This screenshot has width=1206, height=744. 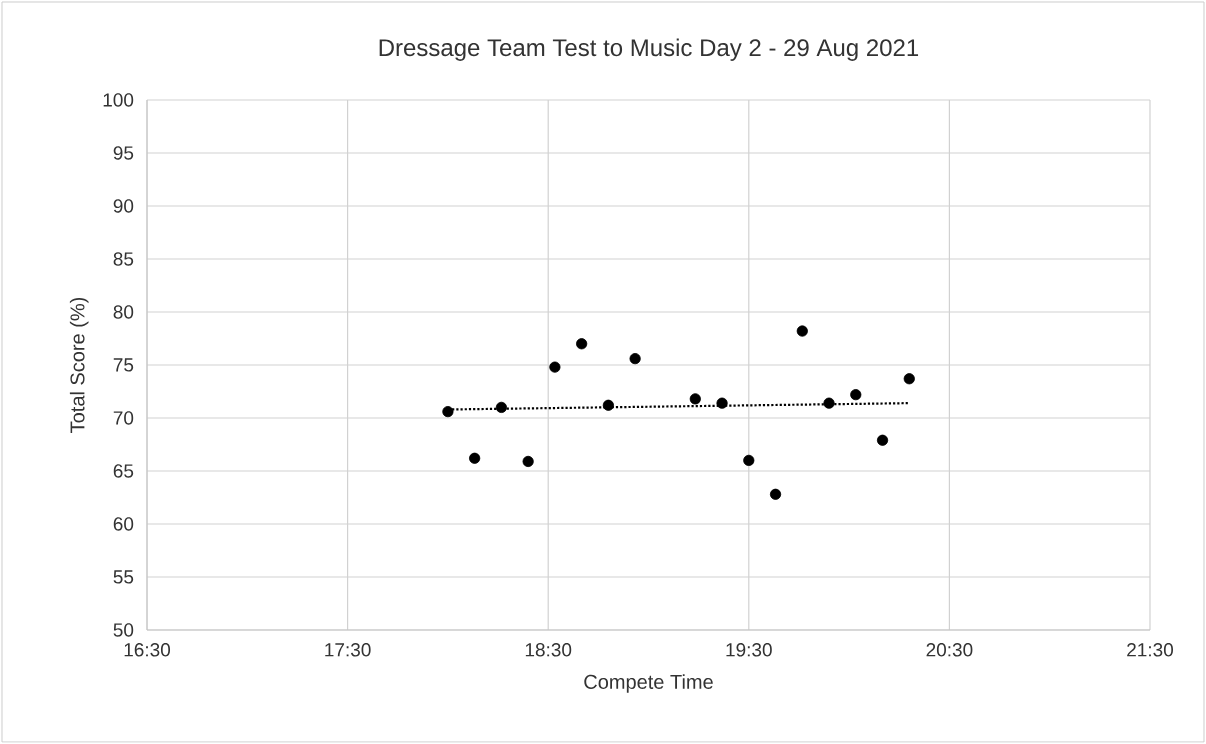 I want to click on x-tick-label: 18:30, so click(x=548, y=650).